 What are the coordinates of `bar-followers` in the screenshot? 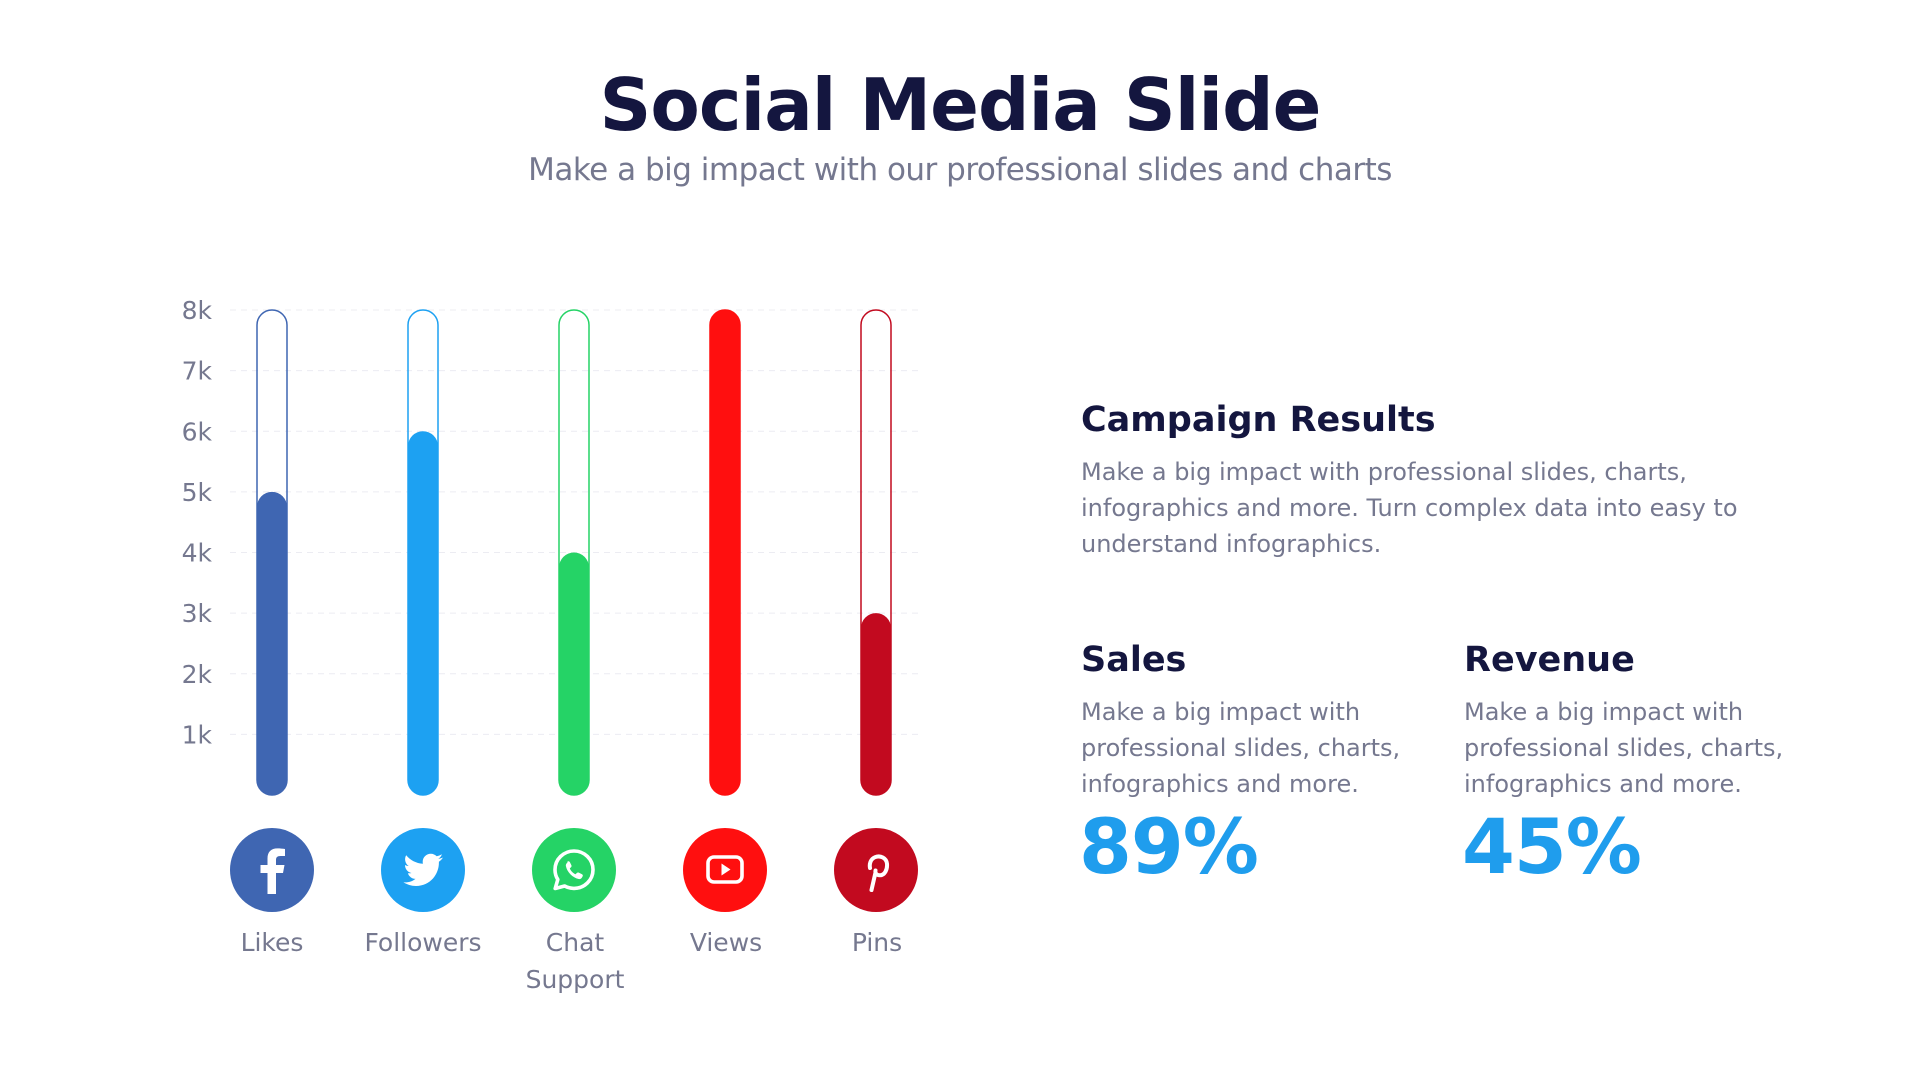 It's located at (423, 613).